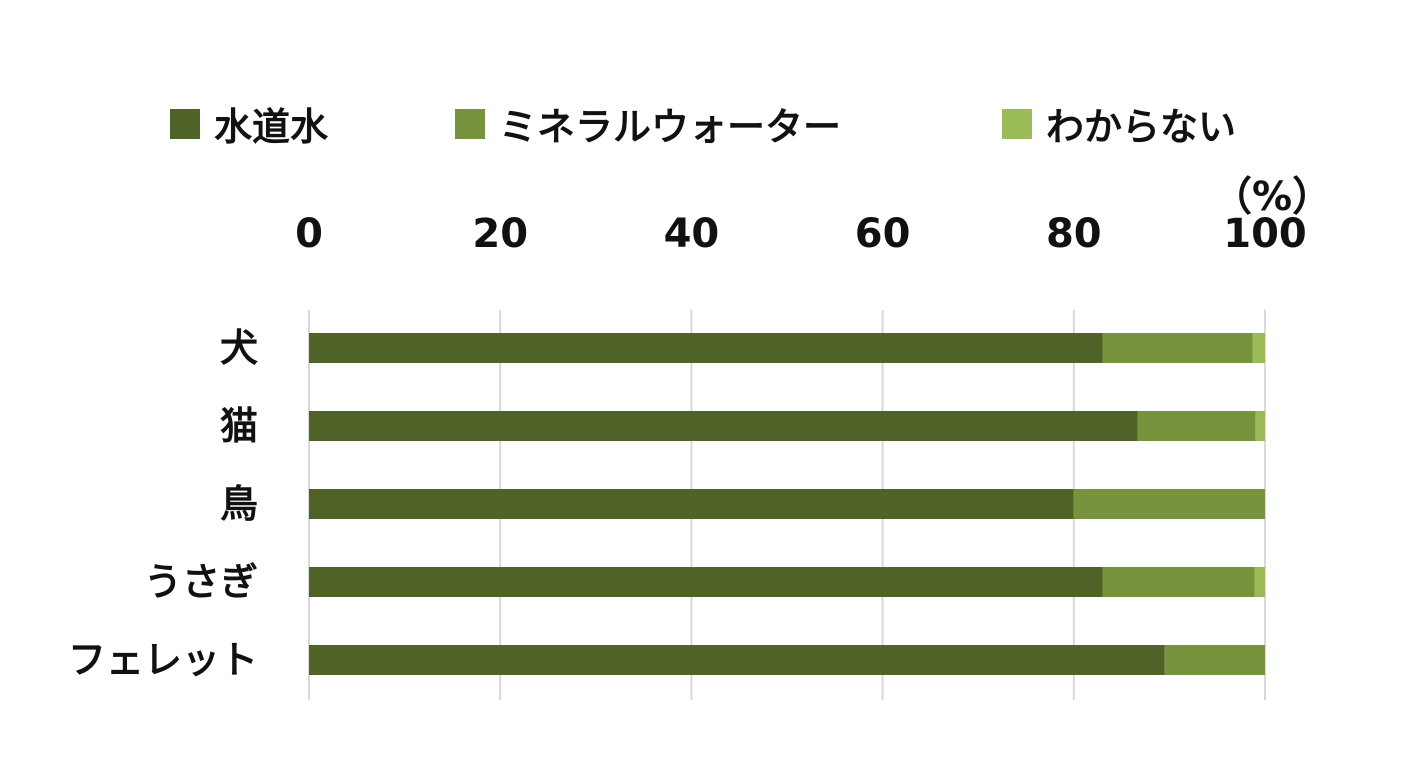 Image resolution: width=1408 pixels, height=762 pixels. I want to click on legend-swatch-mineral-water, so click(470, 123).